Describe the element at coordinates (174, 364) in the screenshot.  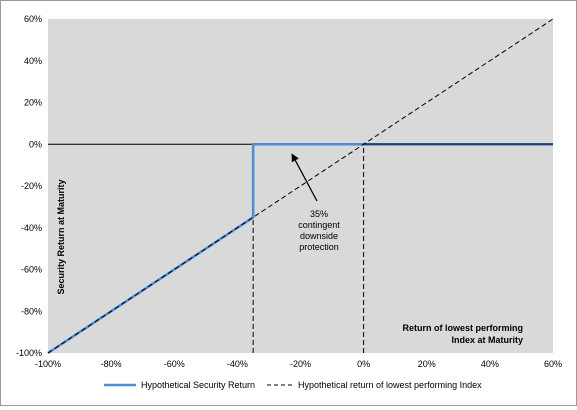
I see `x-tick-label: -60%` at that location.